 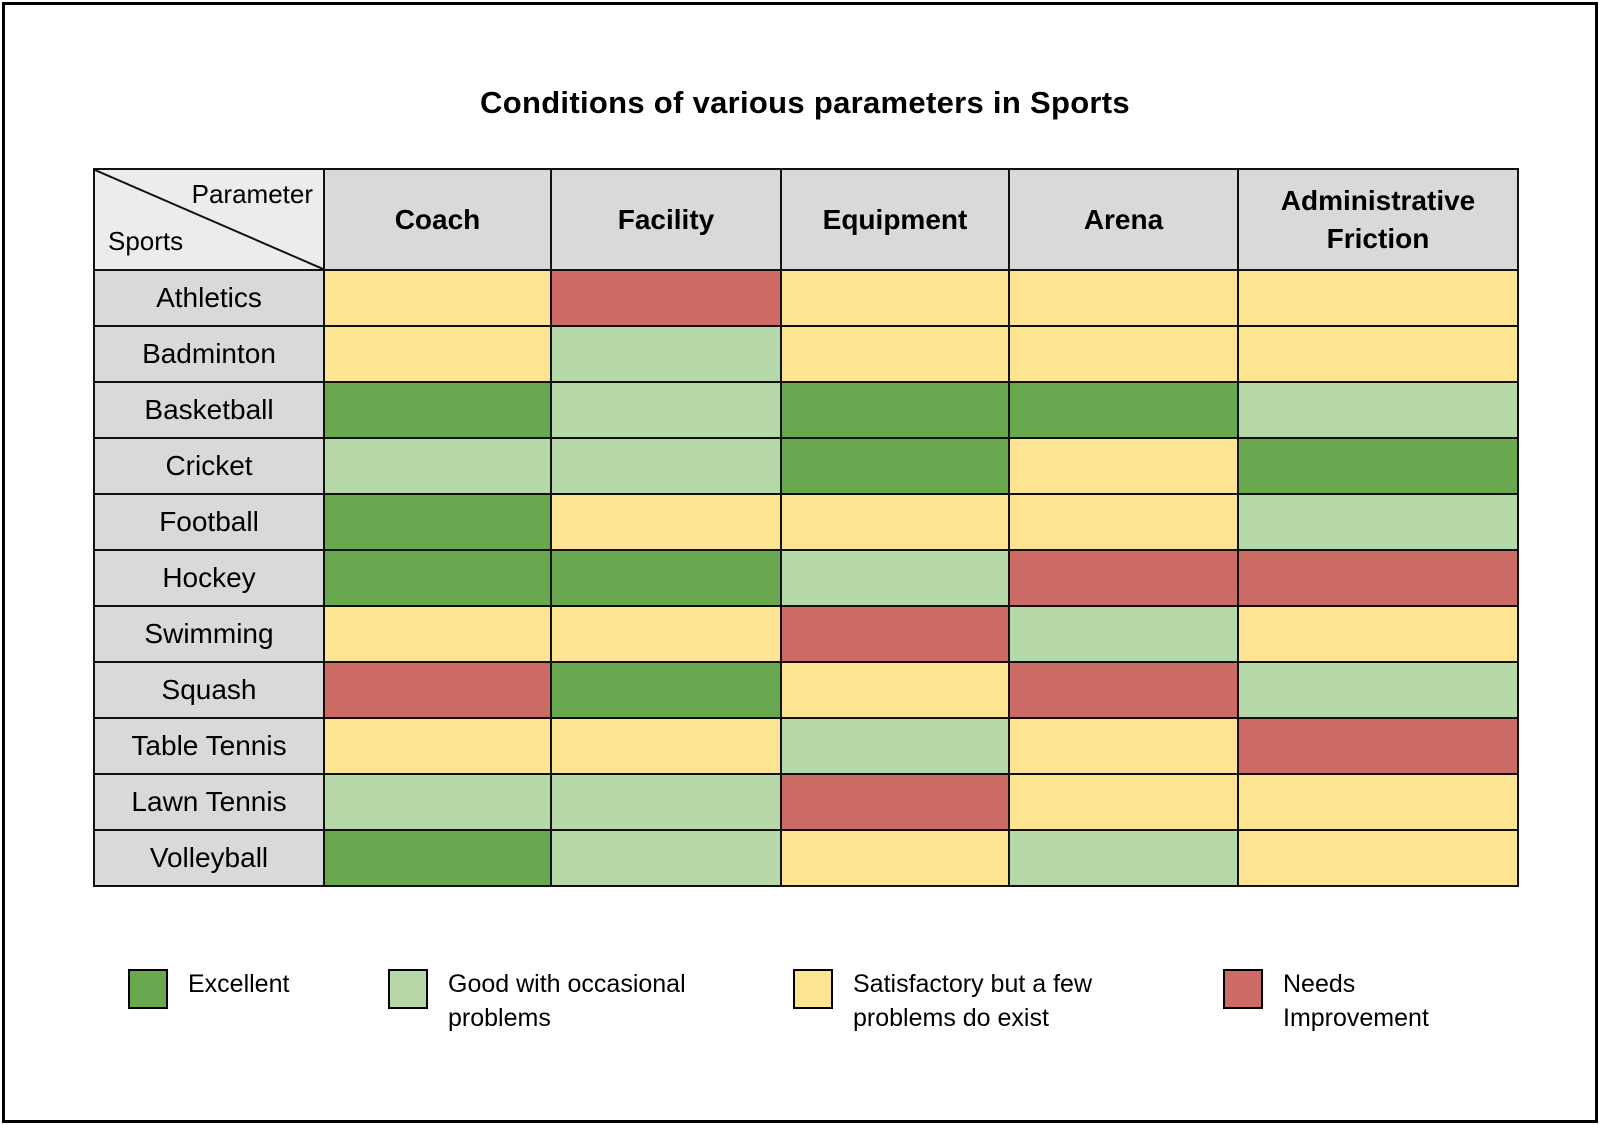 I want to click on corner-cell: Parameter Sports, so click(x=209, y=219).